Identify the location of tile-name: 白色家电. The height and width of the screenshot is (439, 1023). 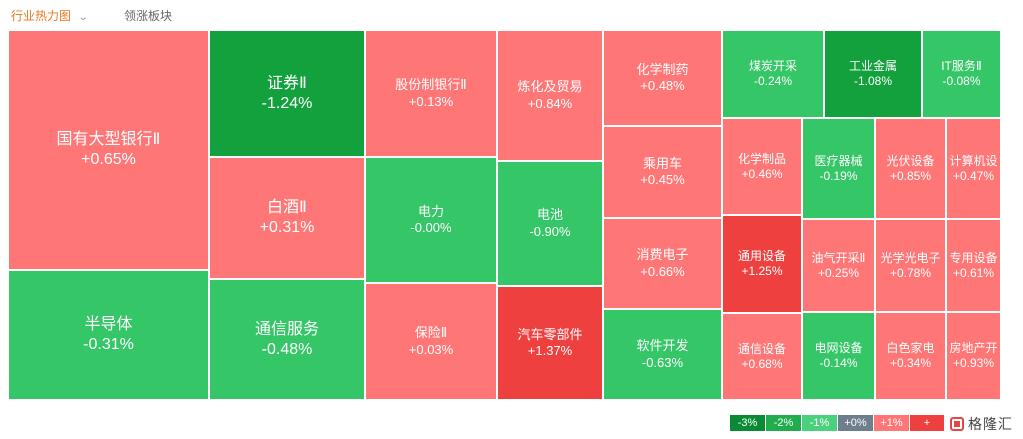
(910, 348).